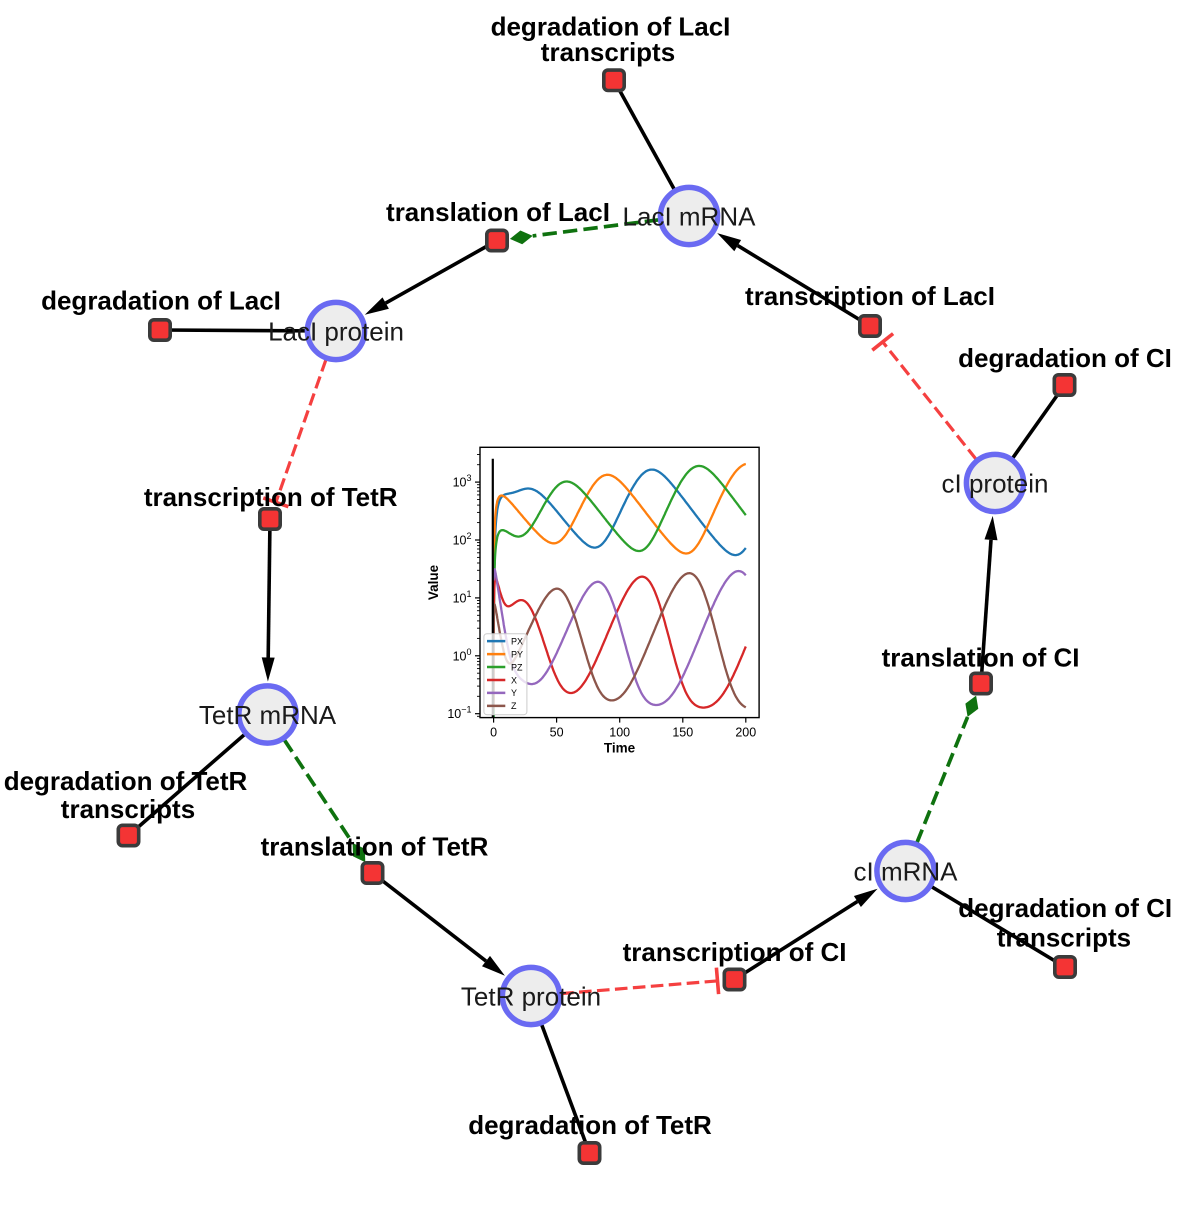 This screenshot has width=1189, height=1205. Describe the element at coordinates (619, 733) in the screenshot. I see `svg-text: 100` at that location.